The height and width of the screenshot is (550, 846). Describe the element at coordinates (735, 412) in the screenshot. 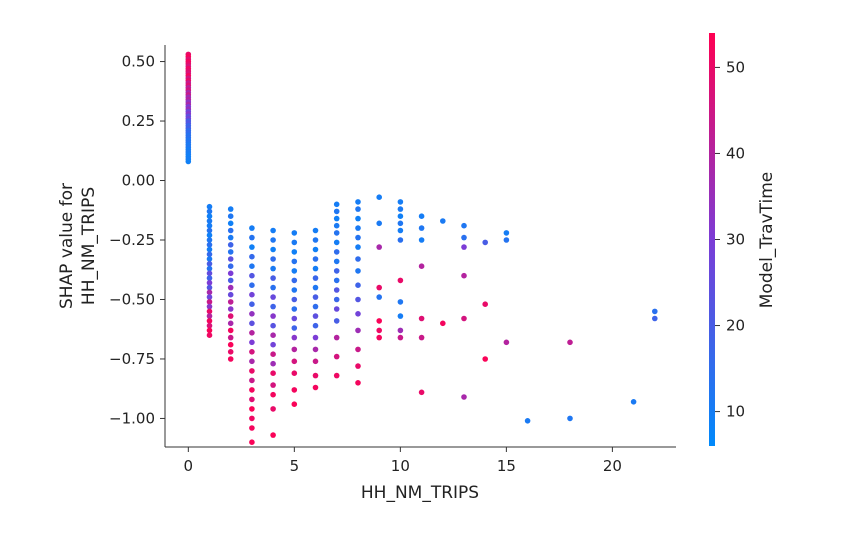

I see `colorbar-tick-label: 10` at that location.